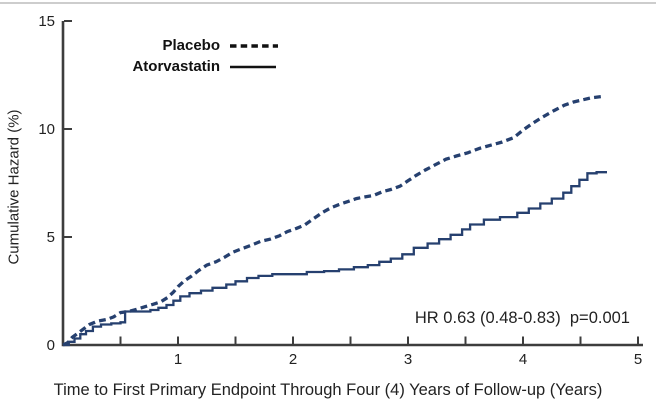  I want to click on y-tick-label: 5, so click(50, 237).